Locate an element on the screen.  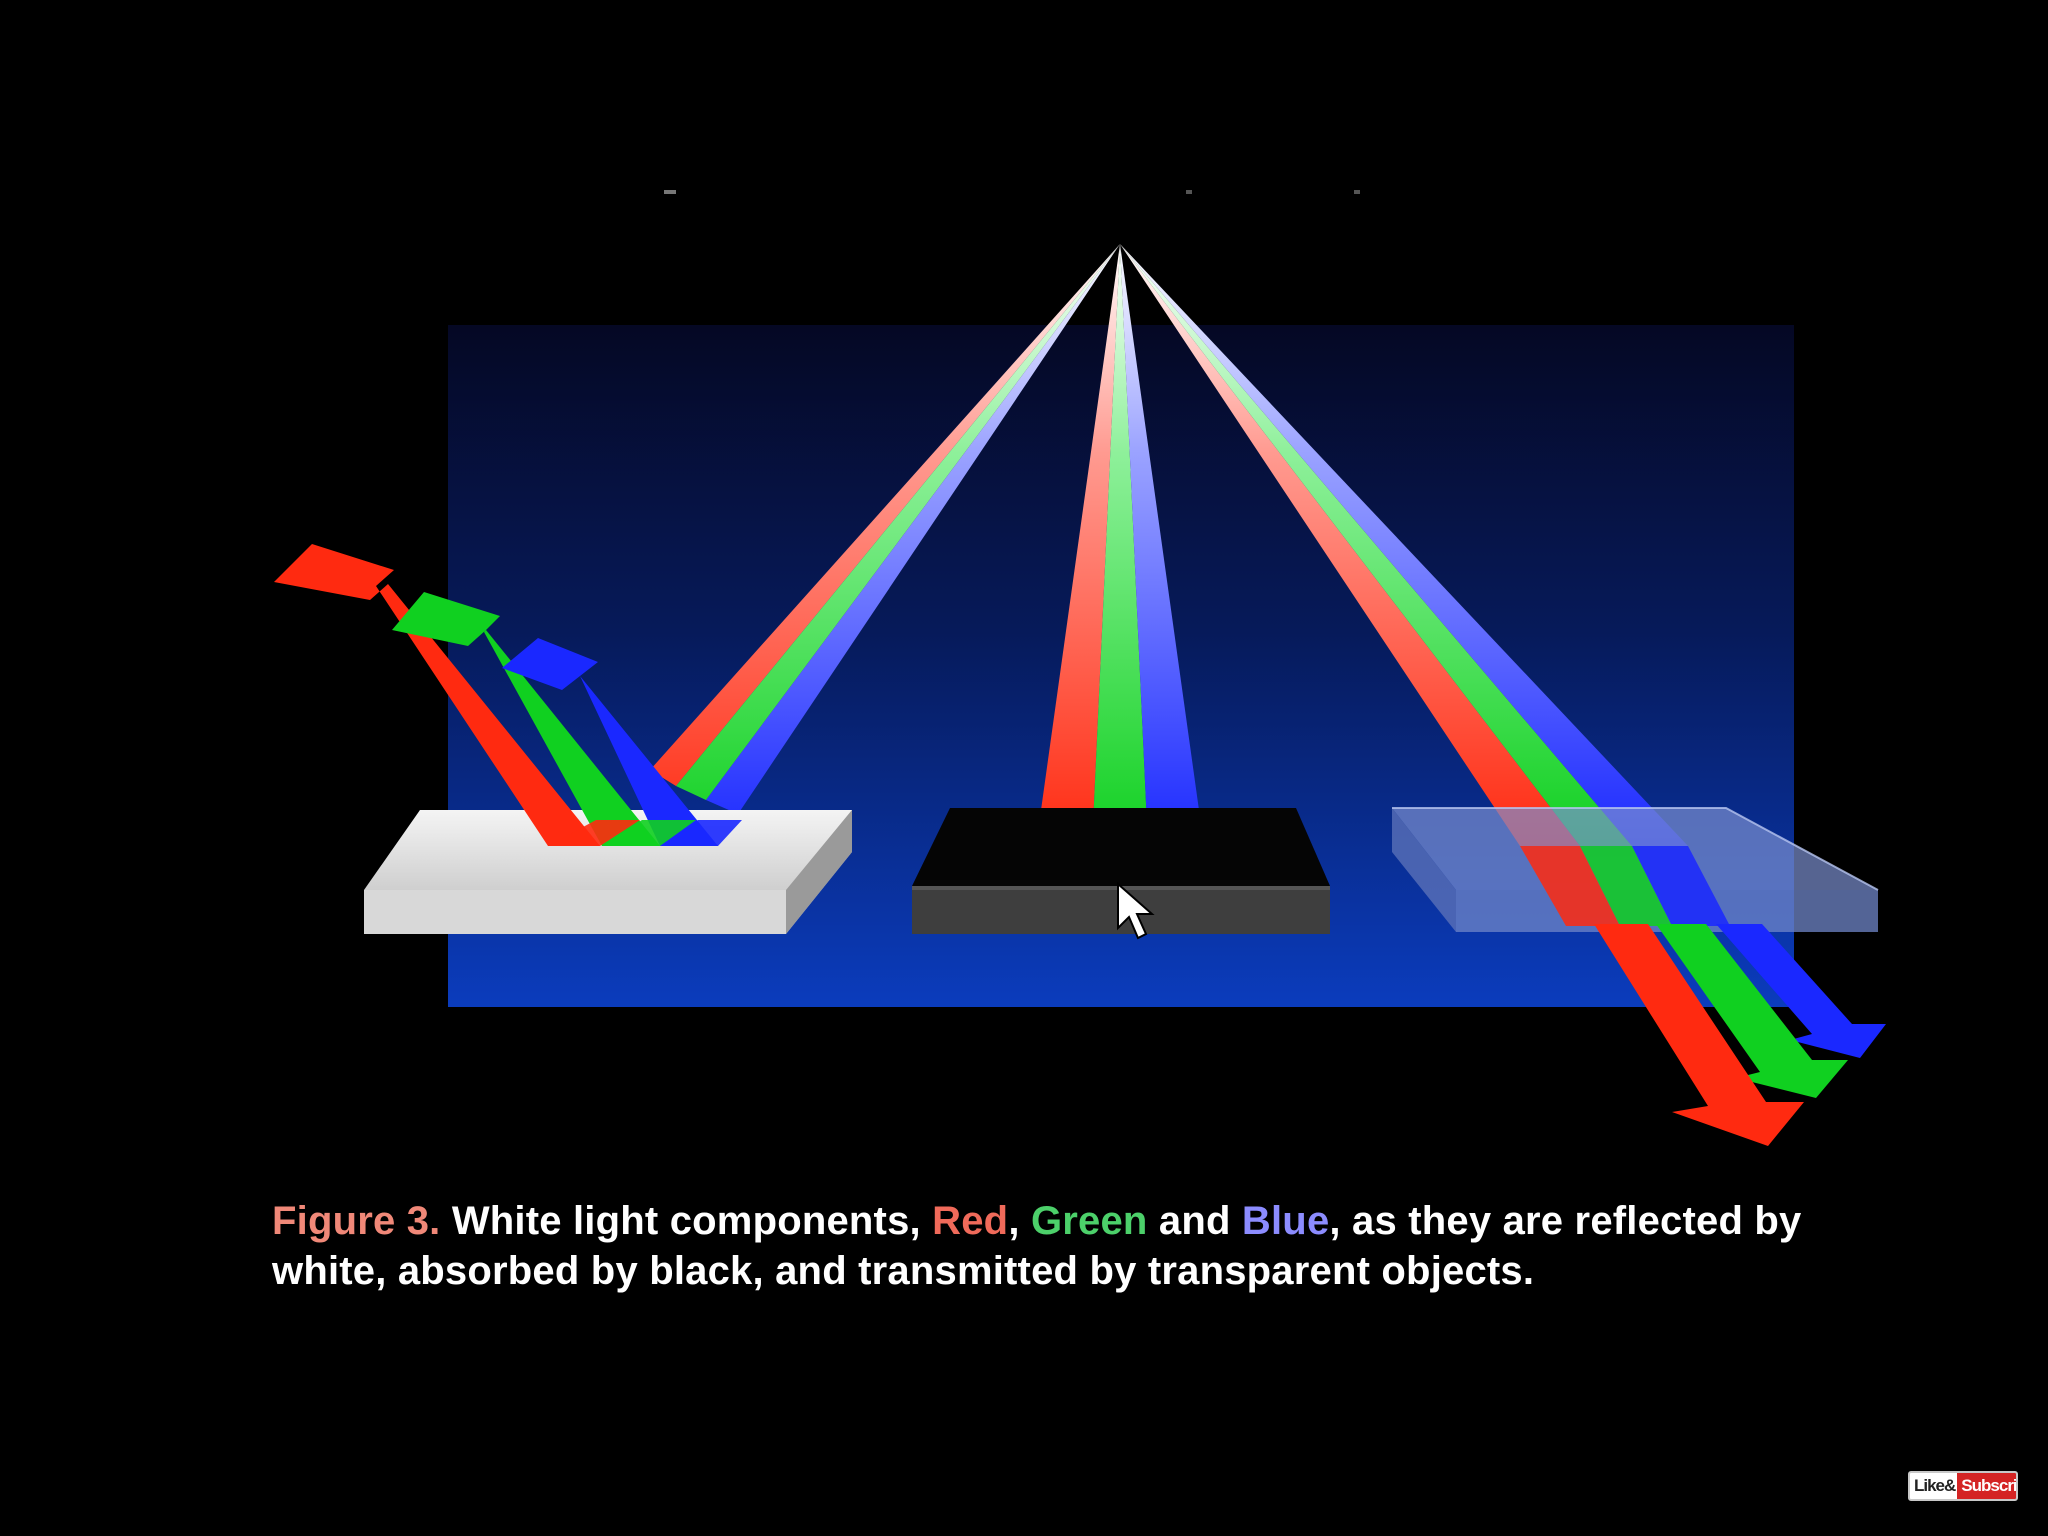
like-subscribe-badge: Like& Subscribe is located at coordinates (1963, 1486).